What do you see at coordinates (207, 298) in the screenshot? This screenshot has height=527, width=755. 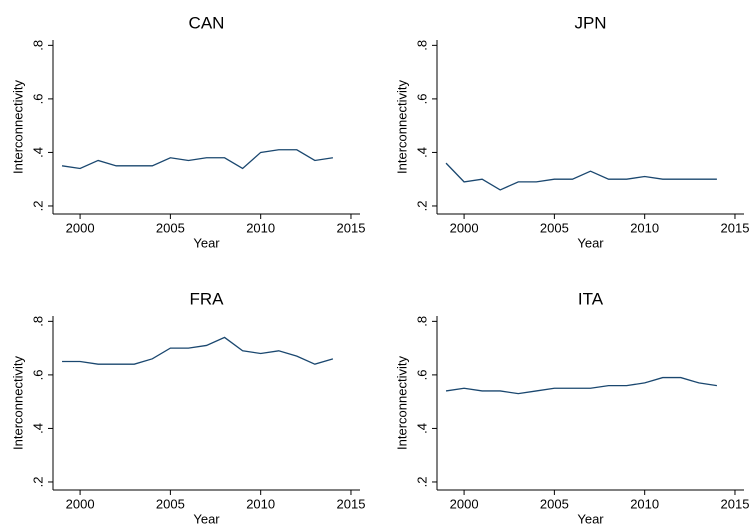 I see `panel-title: FRA` at bounding box center [207, 298].